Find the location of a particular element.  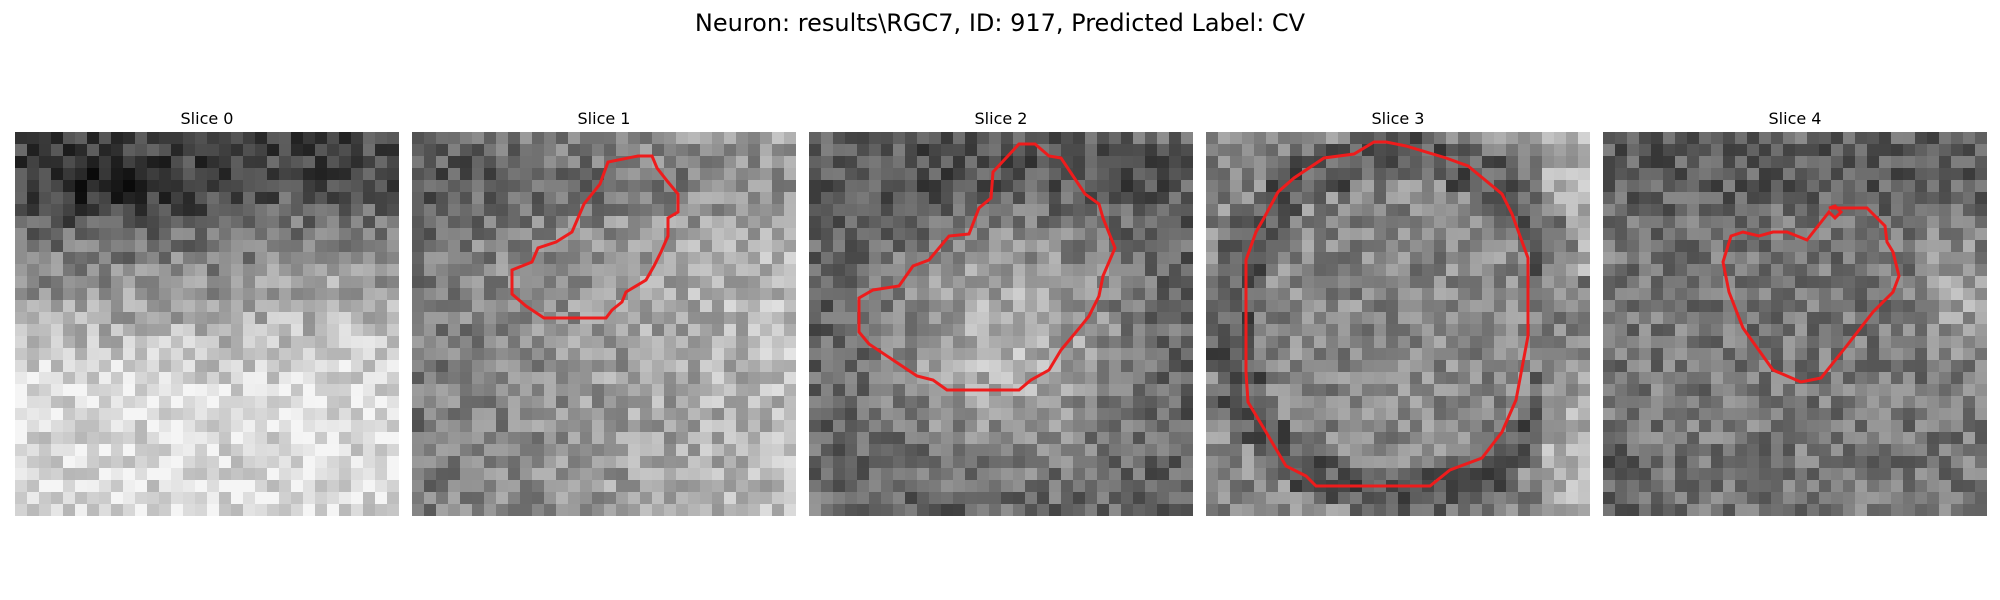

slice-panel-1: Slice 1 is located at coordinates (604, 311).